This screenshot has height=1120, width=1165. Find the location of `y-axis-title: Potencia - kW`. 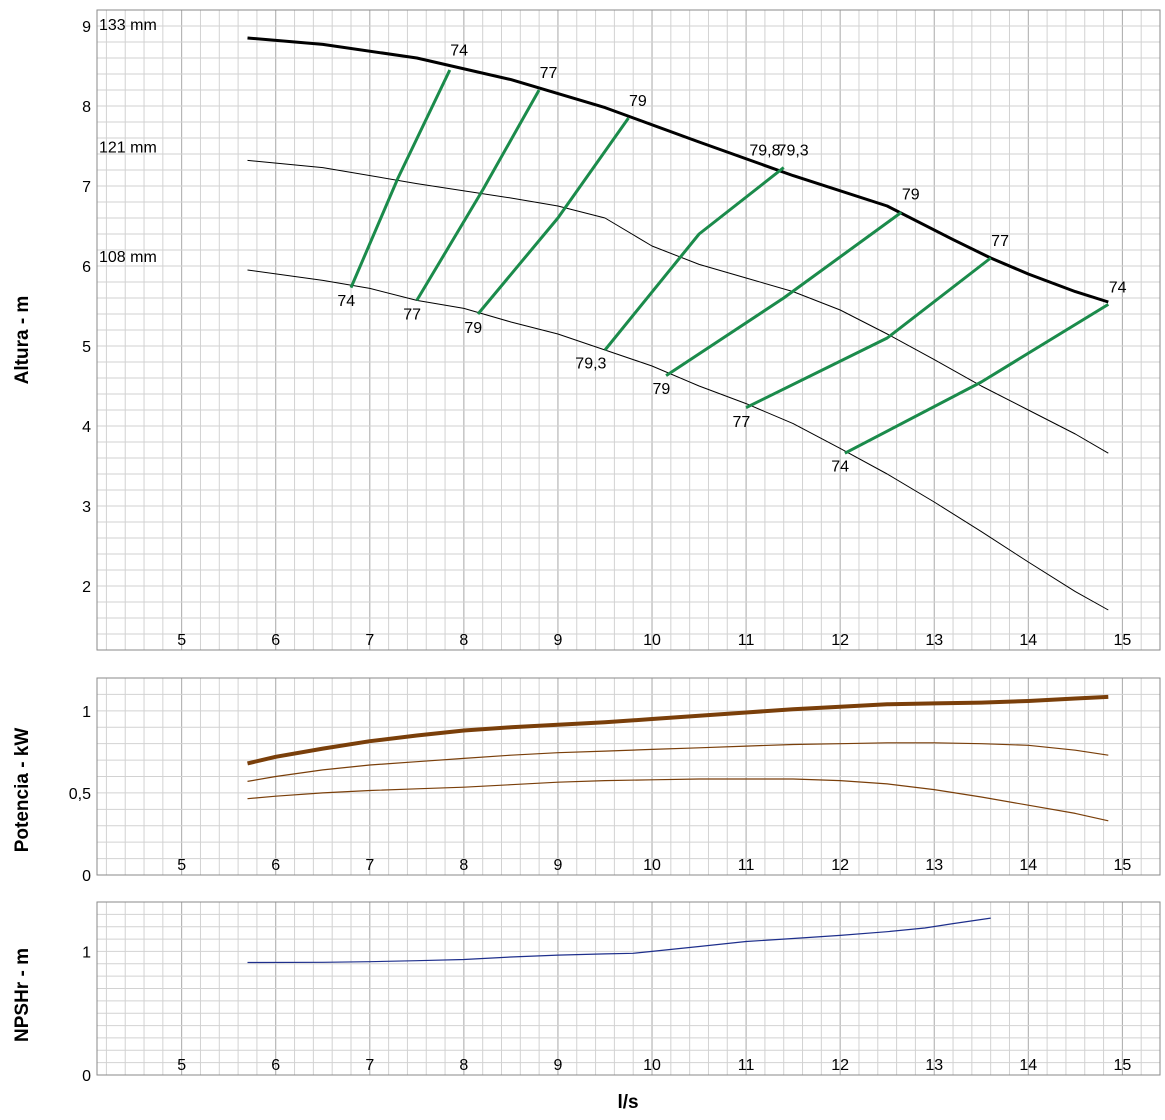

y-axis-title: Potencia - kW is located at coordinates (22, 790).